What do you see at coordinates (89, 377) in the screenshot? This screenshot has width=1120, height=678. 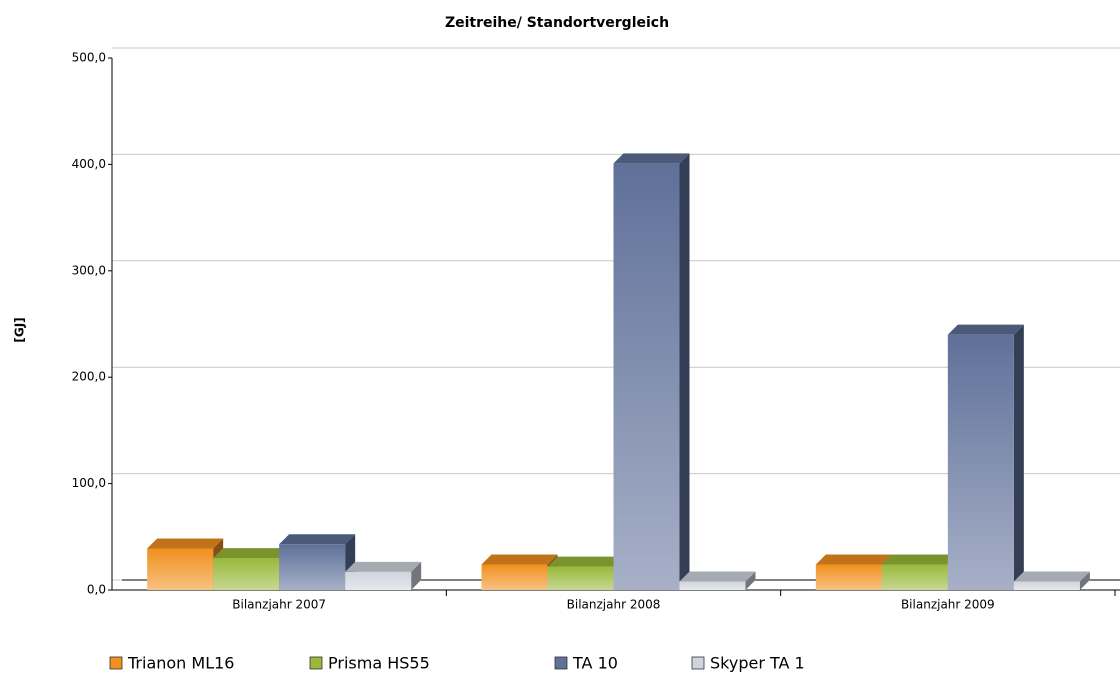 I see `y-tick-label: 200,0` at bounding box center [89, 377].